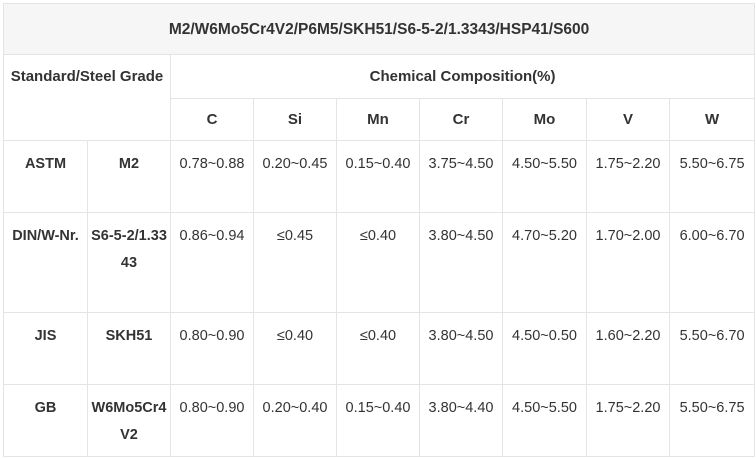 The width and height of the screenshot is (756, 459). What do you see at coordinates (544, 348) in the screenshot?
I see `value-cell-mo: 4.50~0.50` at bounding box center [544, 348].